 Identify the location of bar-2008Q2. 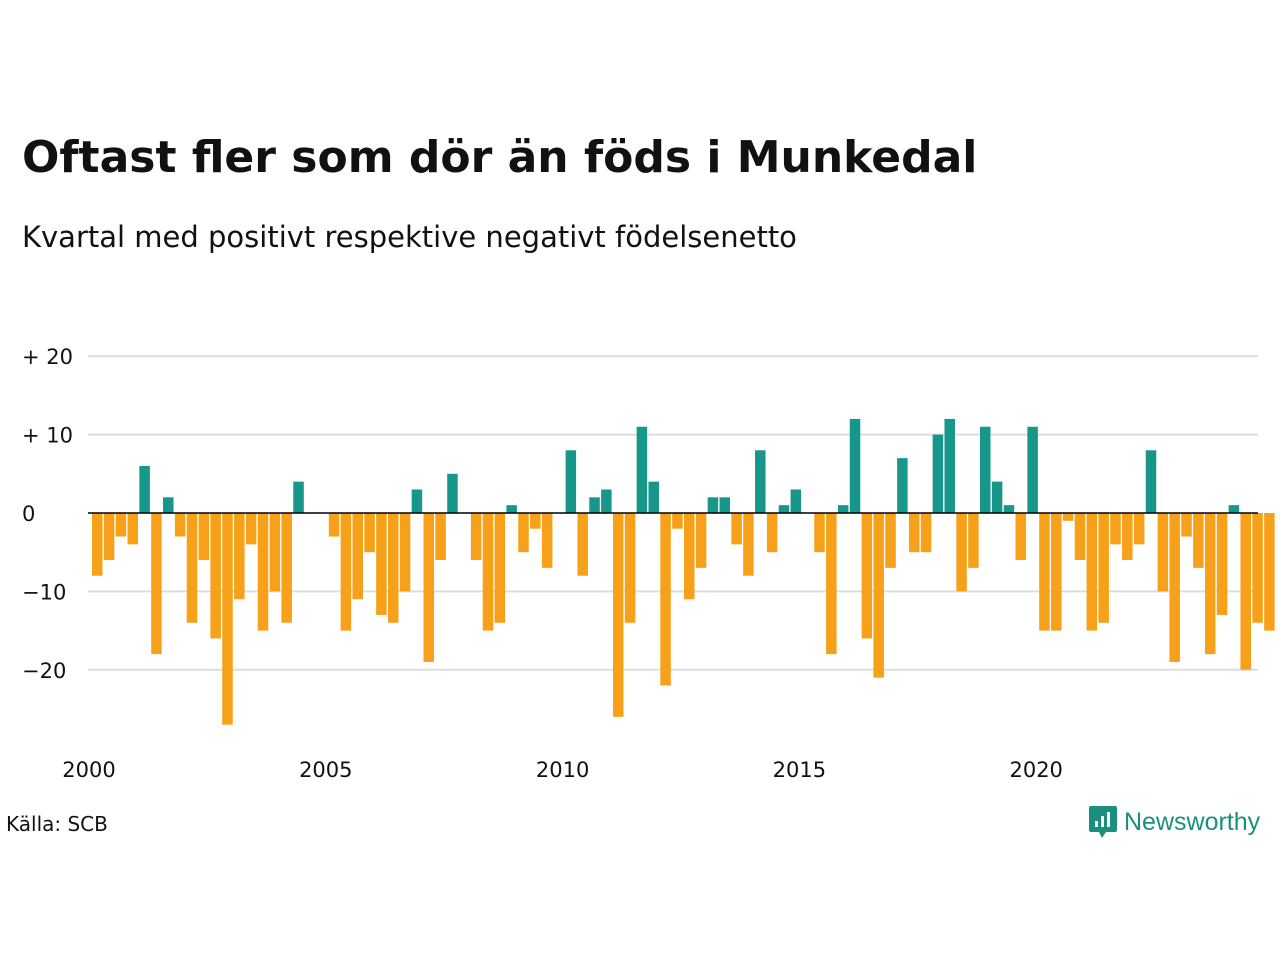
(488, 572).